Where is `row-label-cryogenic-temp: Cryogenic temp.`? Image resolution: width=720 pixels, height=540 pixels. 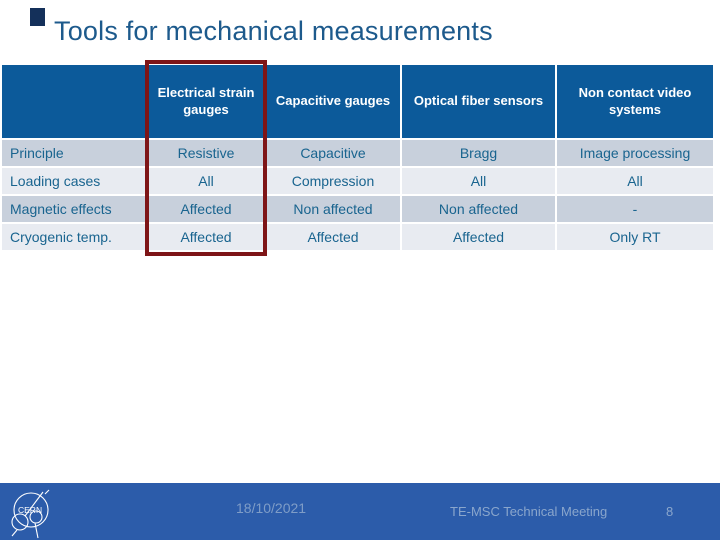 row-label-cryogenic-temp: Cryogenic temp. is located at coordinates (74, 237).